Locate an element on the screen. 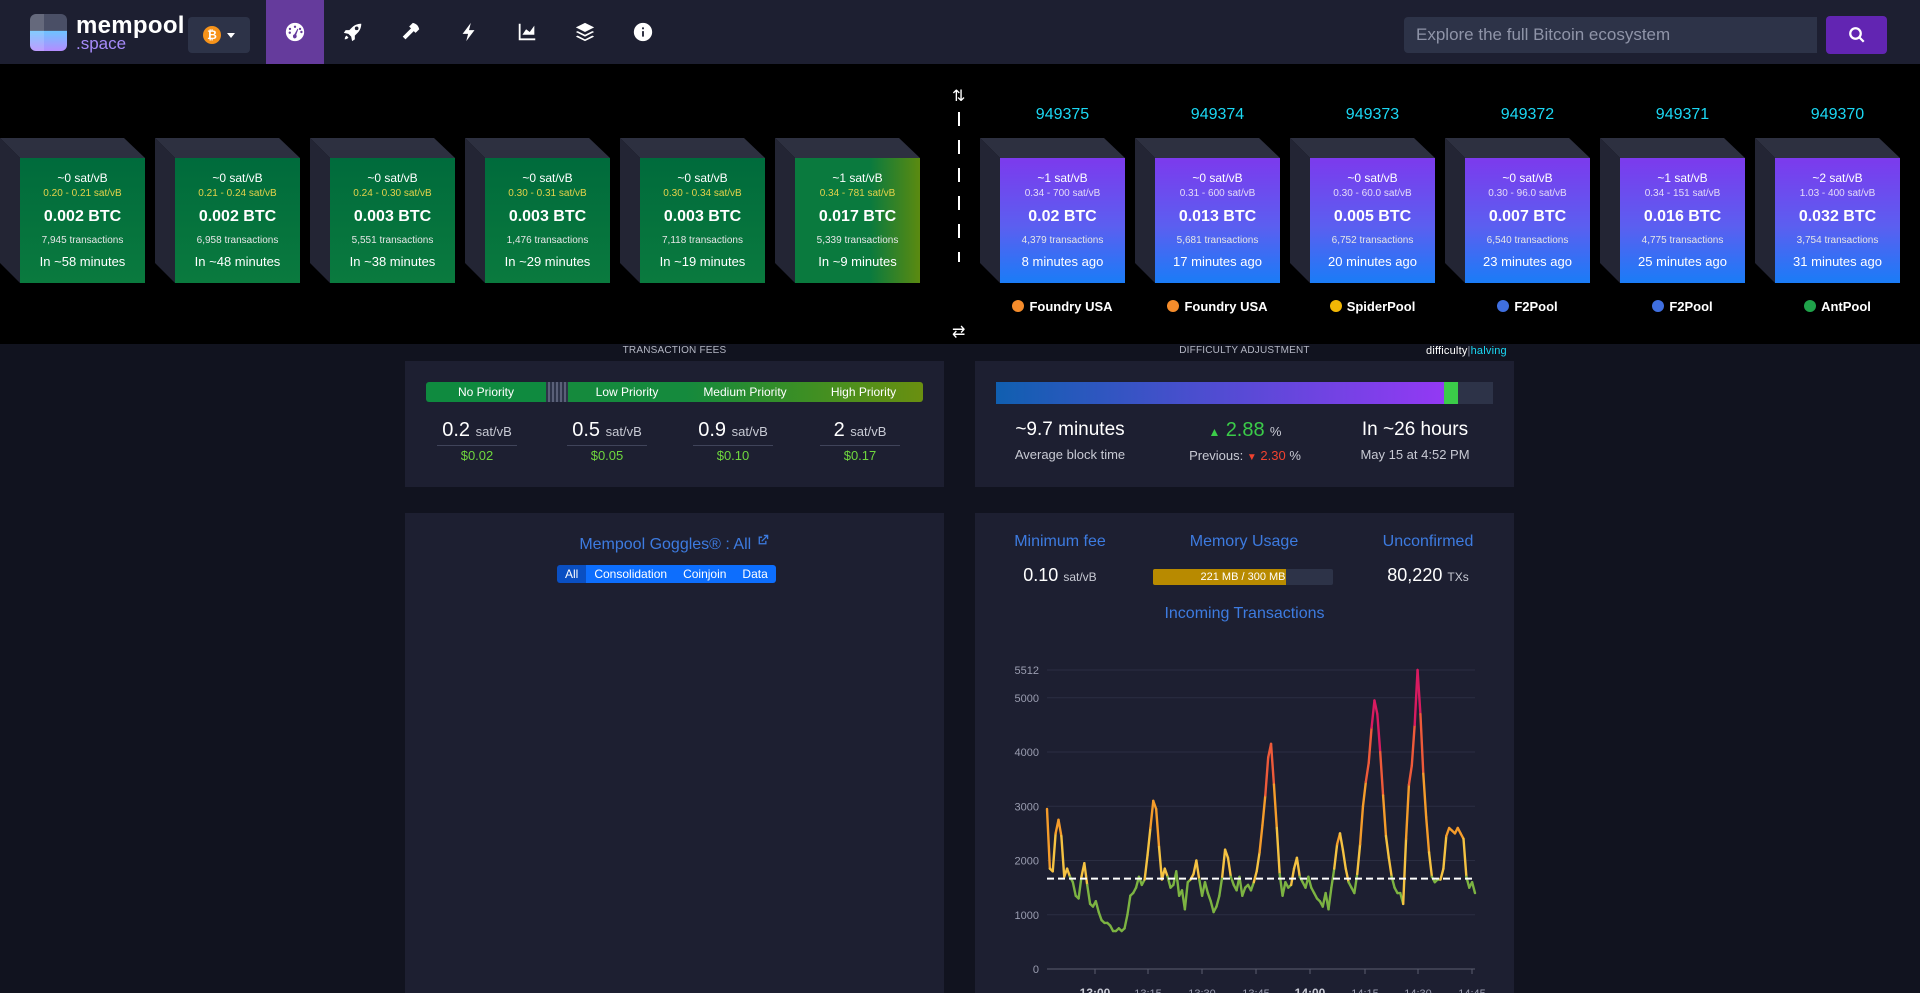  unconfirmed-value: 80,220 TXs is located at coordinates (1428, 575).